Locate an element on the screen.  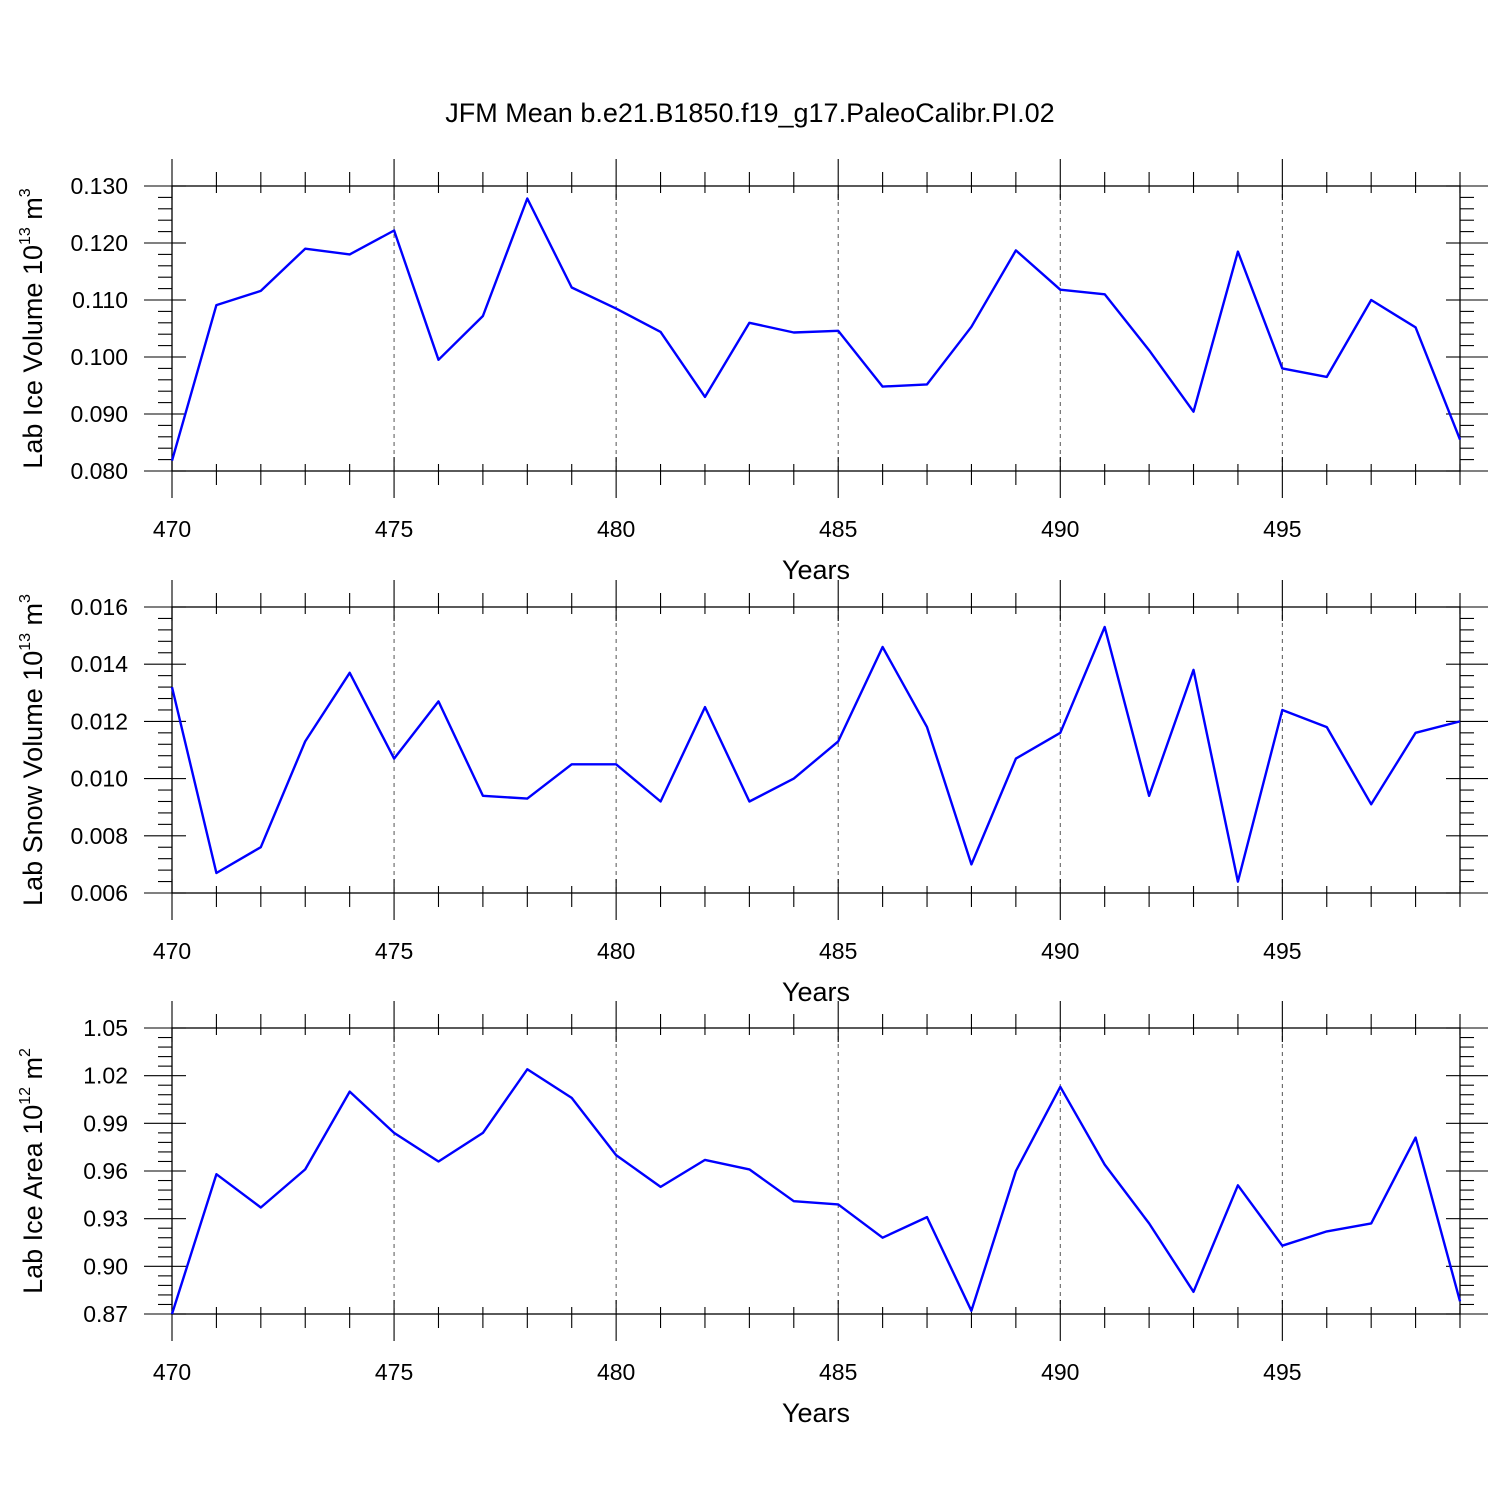
y-tick-label: 0.96 is located at coordinates (105, 1171).